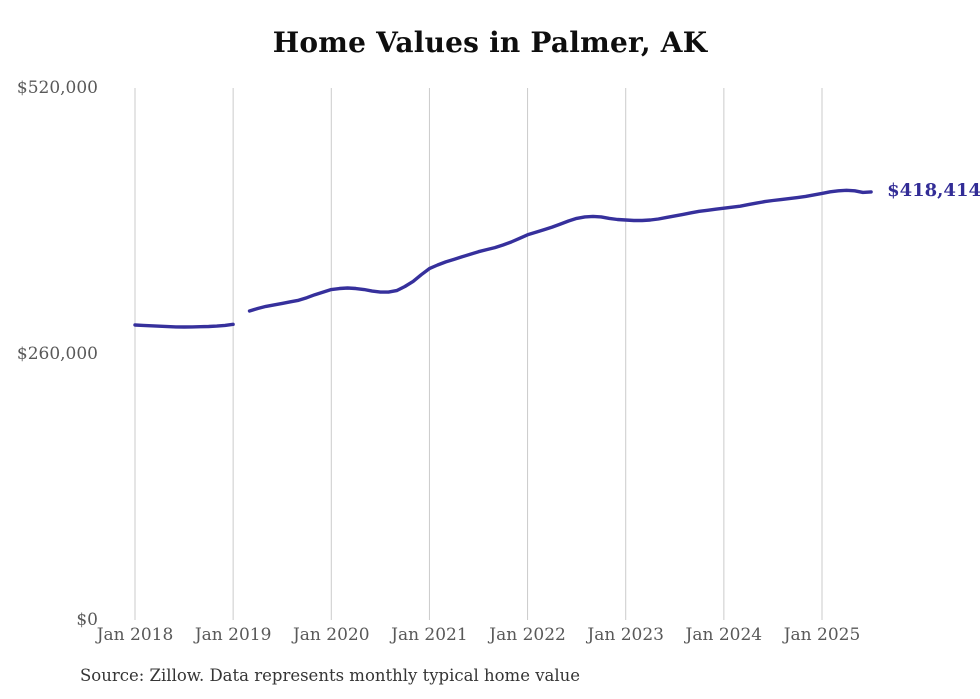 The height and width of the screenshot is (699, 980). I want to click on x-axis-tick-label: Jan 2020, so click(331, 635).